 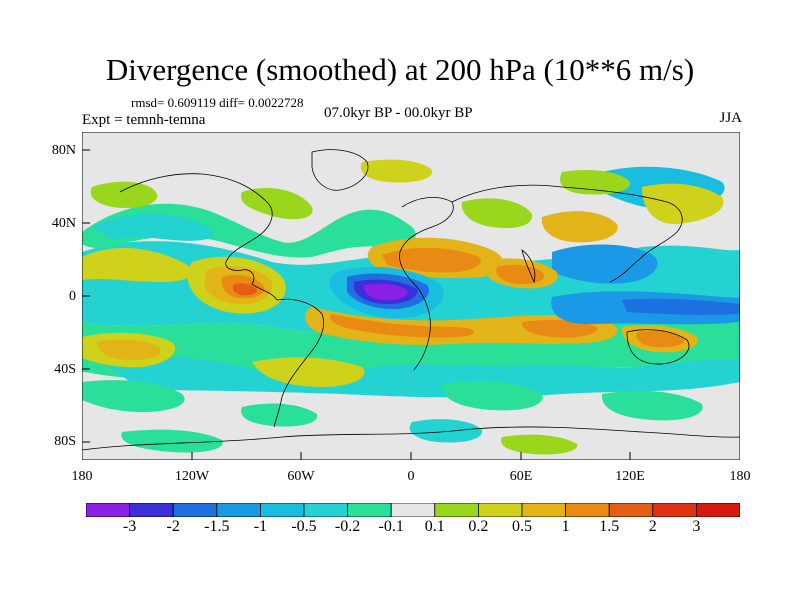 I want to click on colorbar-label: 0.2, so click(x=478, y=526).